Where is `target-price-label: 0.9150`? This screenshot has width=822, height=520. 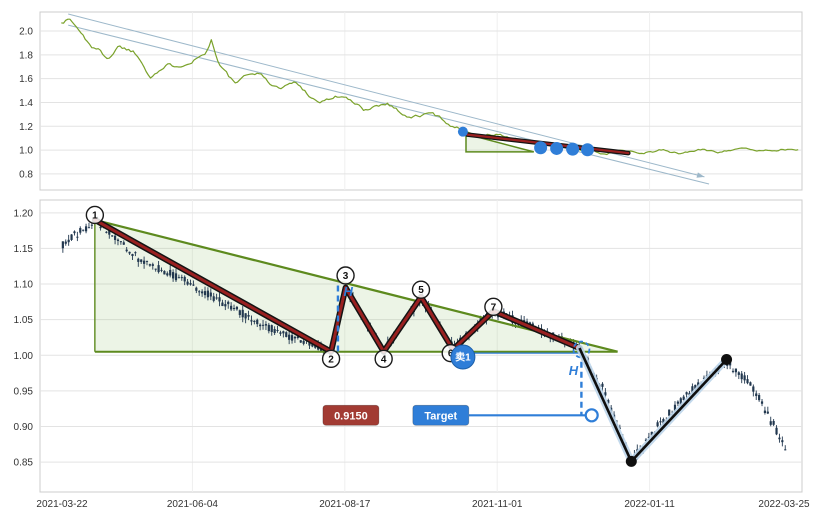 target-price-label: 0.9150 is located at coordinates (351, 415).